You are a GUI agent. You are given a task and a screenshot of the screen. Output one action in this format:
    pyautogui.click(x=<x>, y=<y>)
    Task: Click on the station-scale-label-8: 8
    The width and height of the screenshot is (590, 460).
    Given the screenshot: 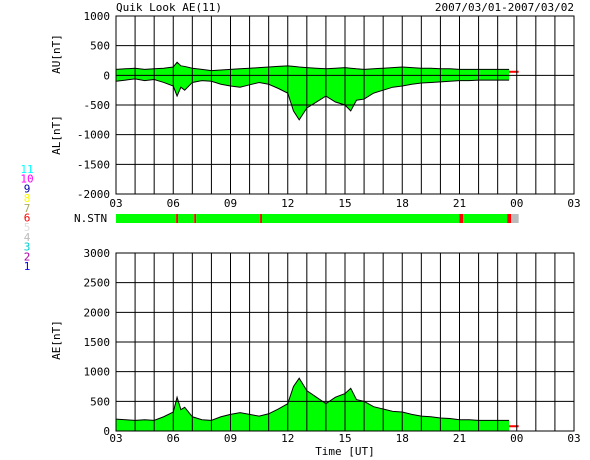 What is the action you would take?
    pyautogui.click(x=27, y=198)
    